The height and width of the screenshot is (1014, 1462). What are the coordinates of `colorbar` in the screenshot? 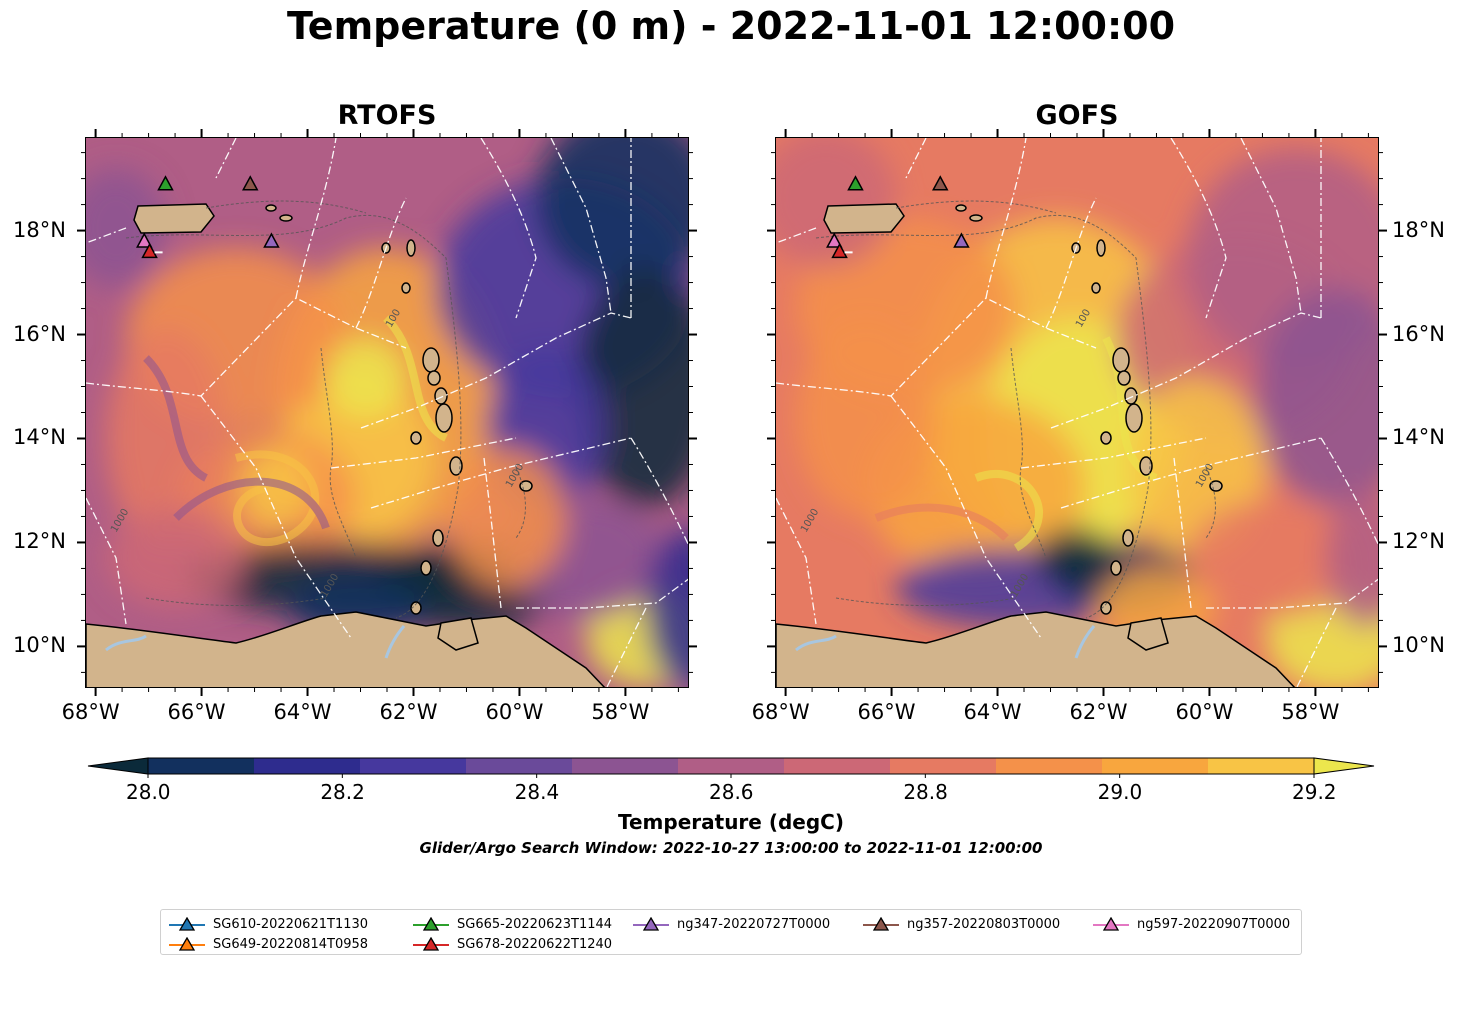 It's located at (731, 767).